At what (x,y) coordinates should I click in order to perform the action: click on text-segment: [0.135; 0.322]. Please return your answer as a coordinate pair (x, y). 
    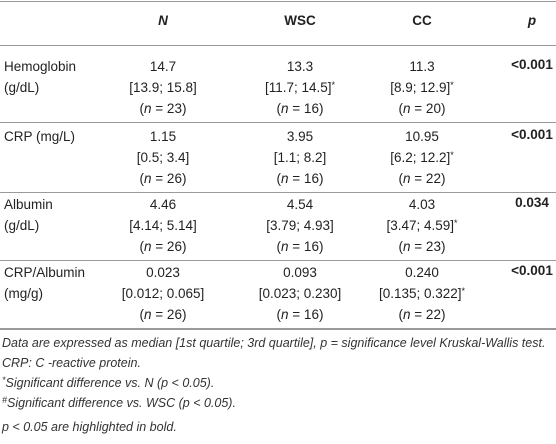
    Looking at the image, I should click on (420, 293).